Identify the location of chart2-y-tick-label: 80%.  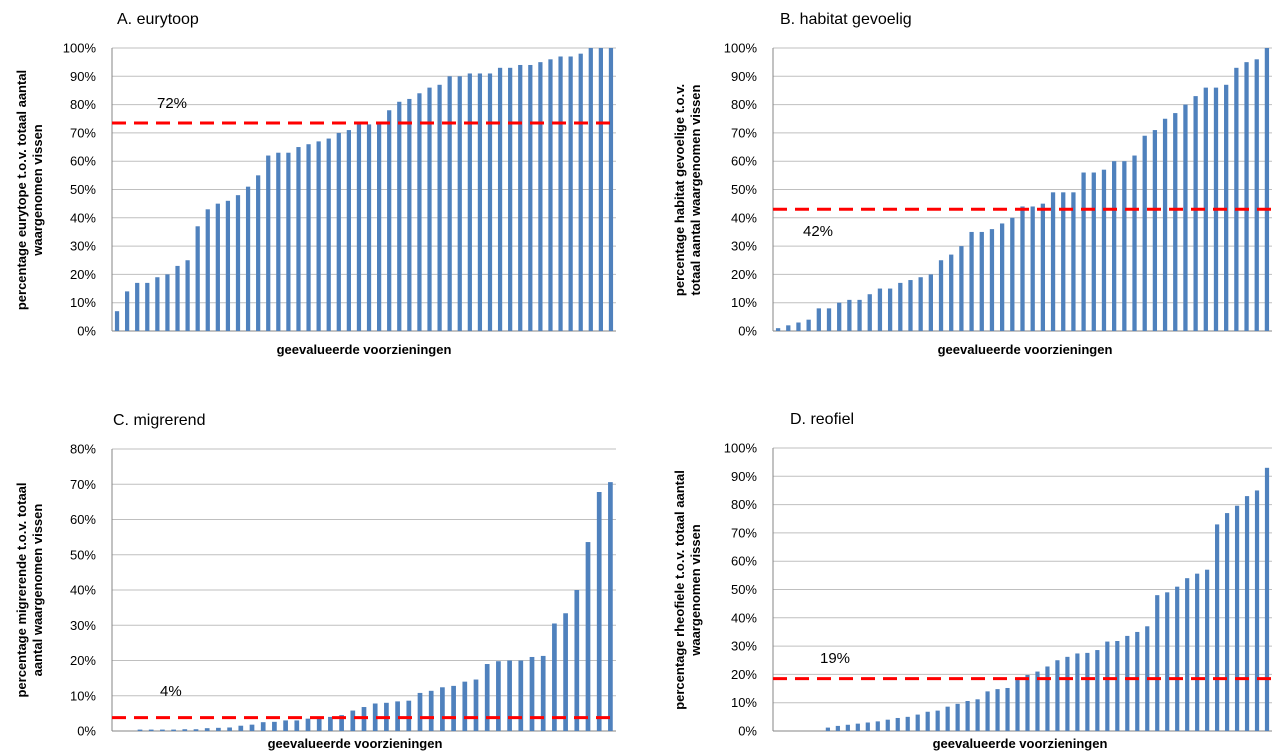
(744, 104).